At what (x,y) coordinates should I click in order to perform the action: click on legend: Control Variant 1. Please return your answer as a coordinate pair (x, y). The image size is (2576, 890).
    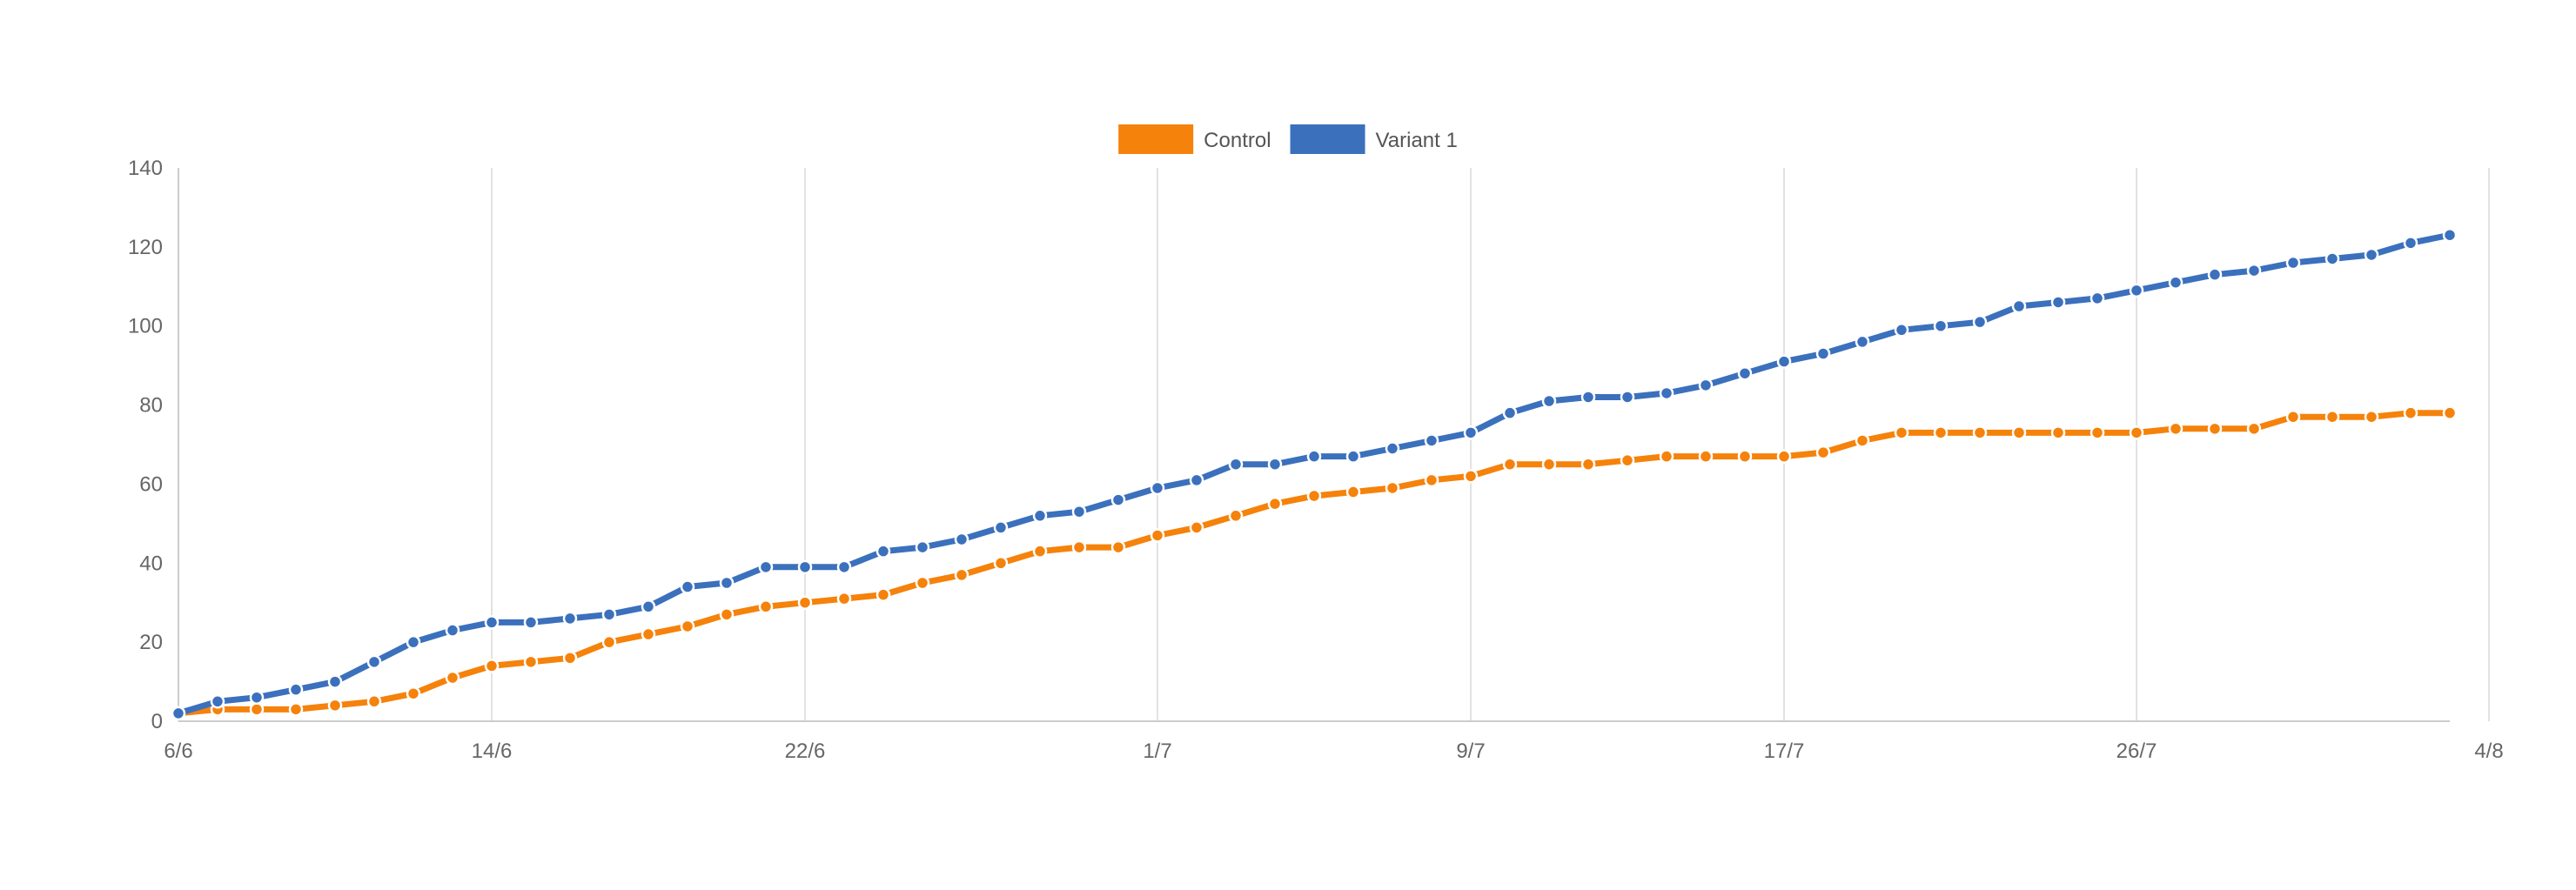
    Looking at the image, I should click on (1288, 139).